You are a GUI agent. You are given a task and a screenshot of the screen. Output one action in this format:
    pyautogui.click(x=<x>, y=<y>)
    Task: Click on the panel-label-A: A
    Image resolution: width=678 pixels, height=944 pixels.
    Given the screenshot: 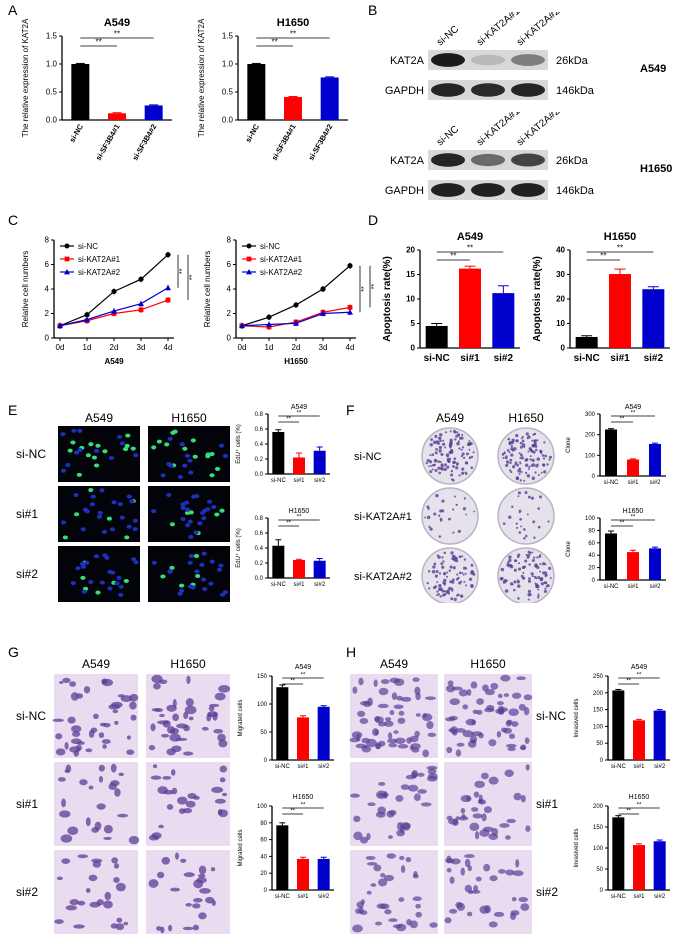 What is the action you would take?
    pyautogui.click(x=13, y=10)
    